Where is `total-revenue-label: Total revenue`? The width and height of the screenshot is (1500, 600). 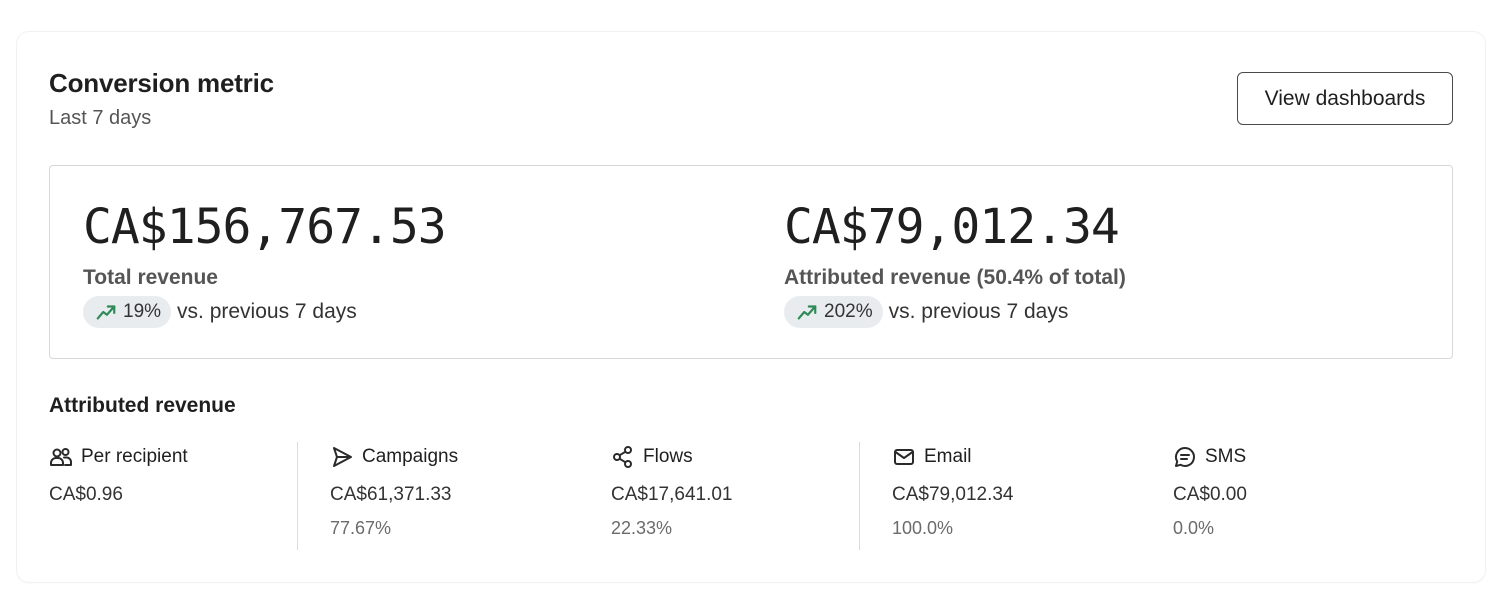
total-revenue-label: Total revenue is located at coordinates (150, 277).